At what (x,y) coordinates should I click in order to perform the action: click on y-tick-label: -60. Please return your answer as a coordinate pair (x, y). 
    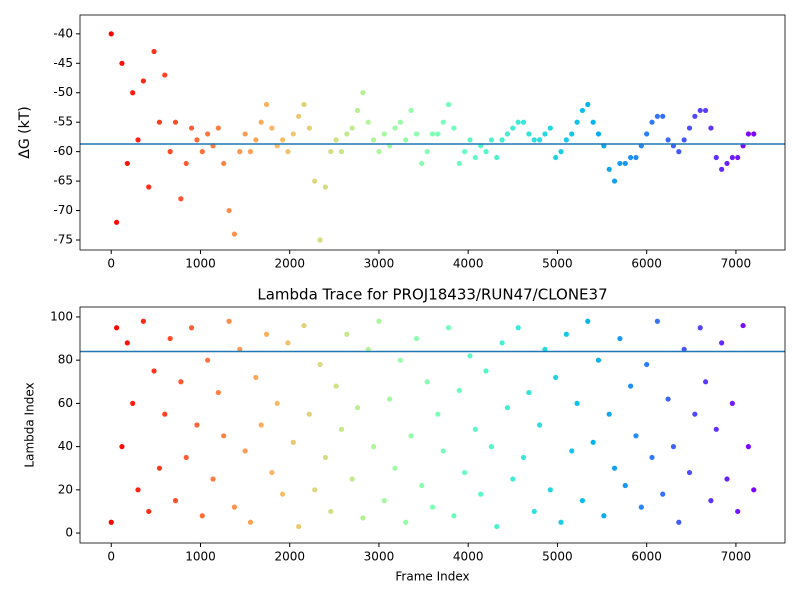
    Looking at the image, I should click on (63, 151).